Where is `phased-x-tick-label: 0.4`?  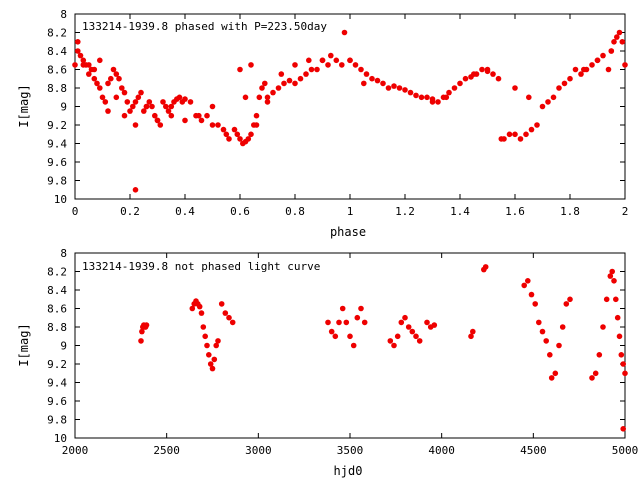 phased-x-tick-label: 0.4 is located at coordinates (185, 211).